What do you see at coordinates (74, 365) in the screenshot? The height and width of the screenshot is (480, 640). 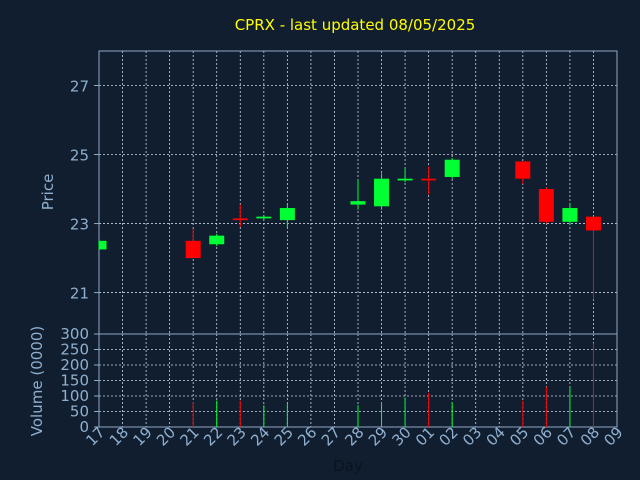 I see `volume-tick-label: 200` at bounding box center [74, 365].